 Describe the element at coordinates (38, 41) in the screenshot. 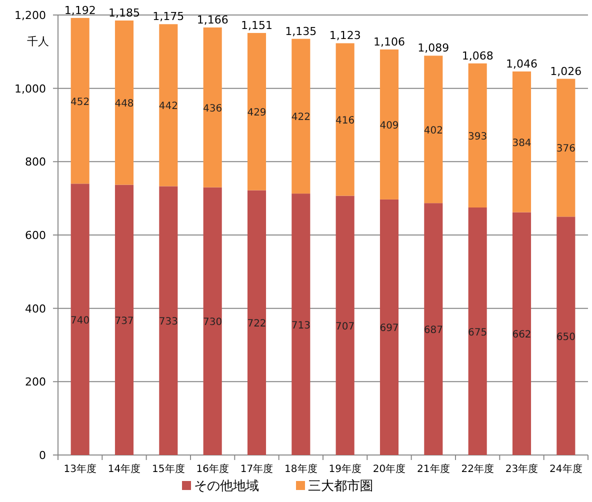

I see `y-axis-title: 千人` at that location.